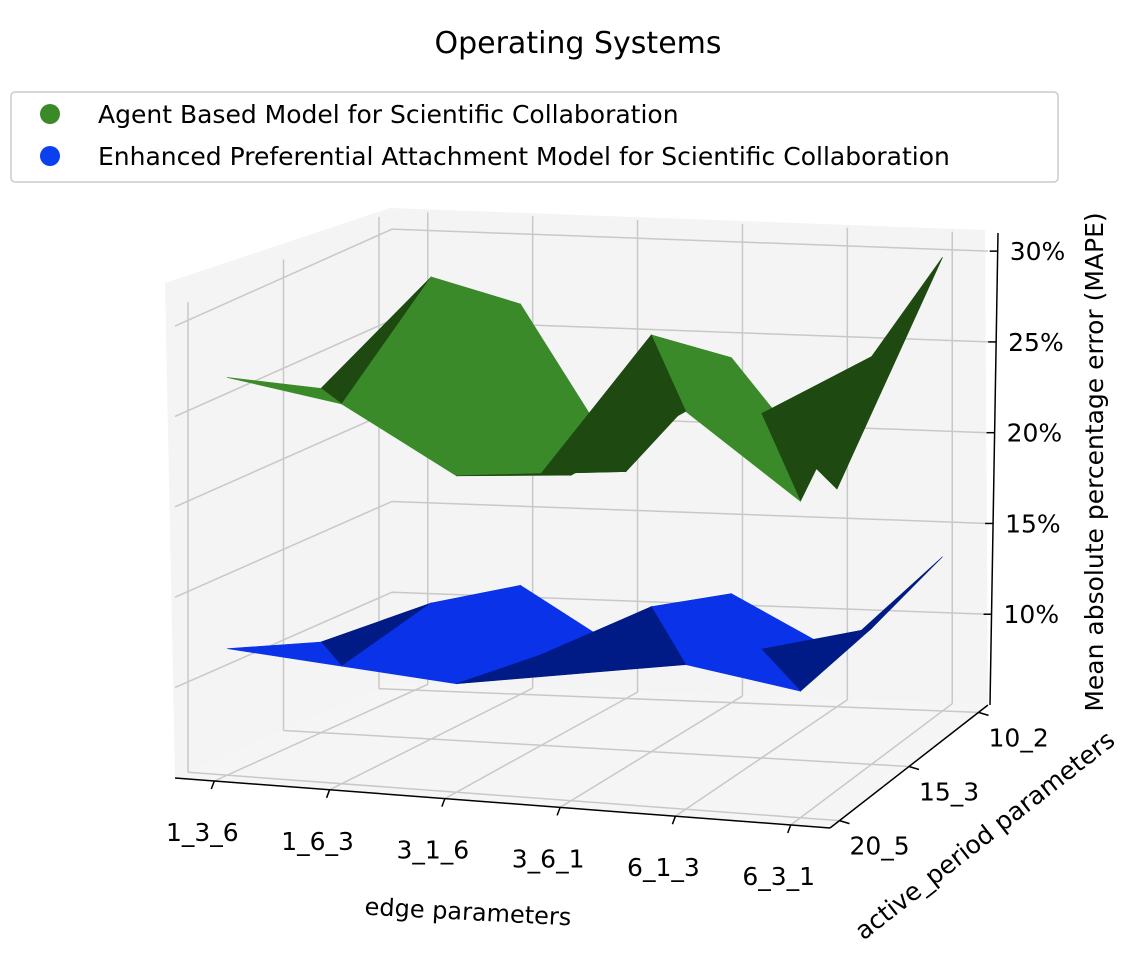 Image resolution: width=1144 pixels, height=956 pixels. What do you see at coordinates (778, 876) in the screenshot?
I see `x-tick-label: 6_3_1` at bounding box center [778, 876].